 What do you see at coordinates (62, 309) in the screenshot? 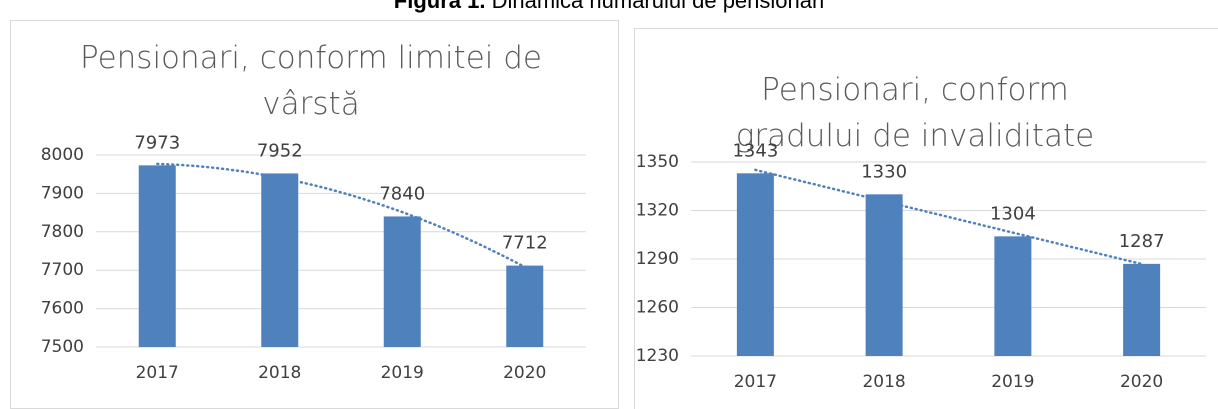
I see `y-tick-label: 7600` at bounding box center [62, 309].